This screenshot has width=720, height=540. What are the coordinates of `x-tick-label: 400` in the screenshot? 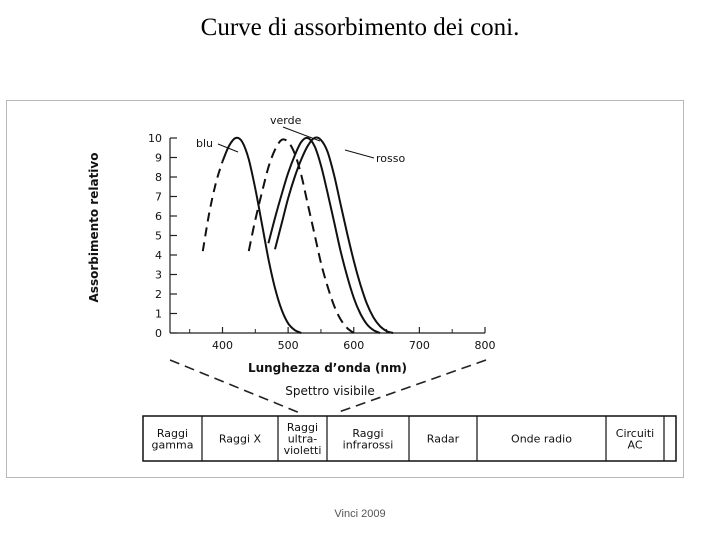 It's located at (222, 345).